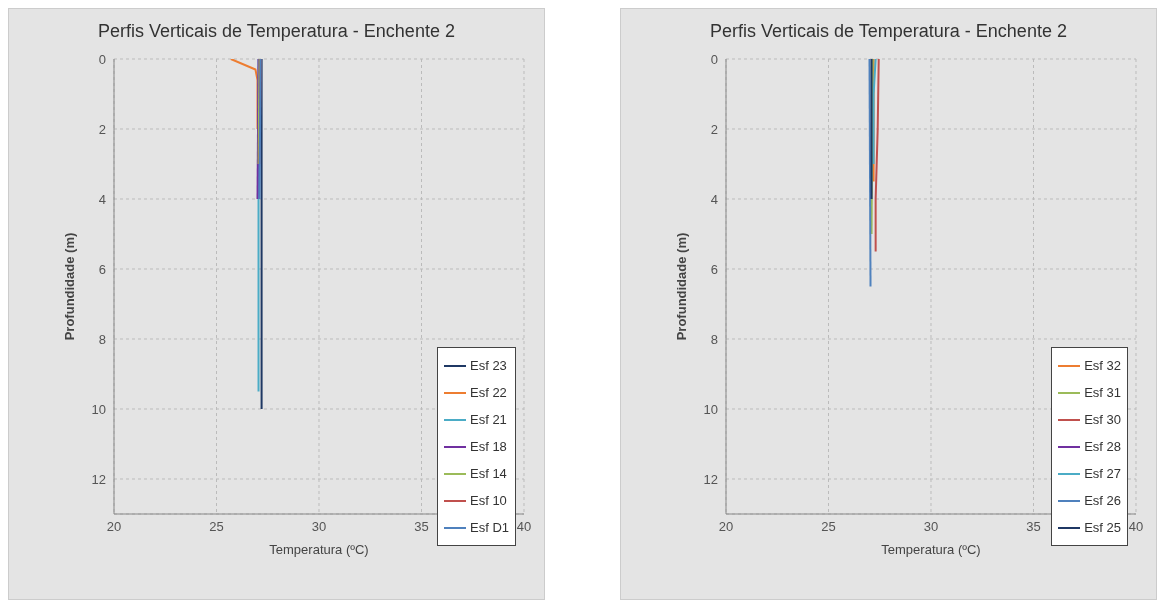 This screenshot has width=1159, height=608. I want to click on legend-label: Esf 21, so click(488, 420).